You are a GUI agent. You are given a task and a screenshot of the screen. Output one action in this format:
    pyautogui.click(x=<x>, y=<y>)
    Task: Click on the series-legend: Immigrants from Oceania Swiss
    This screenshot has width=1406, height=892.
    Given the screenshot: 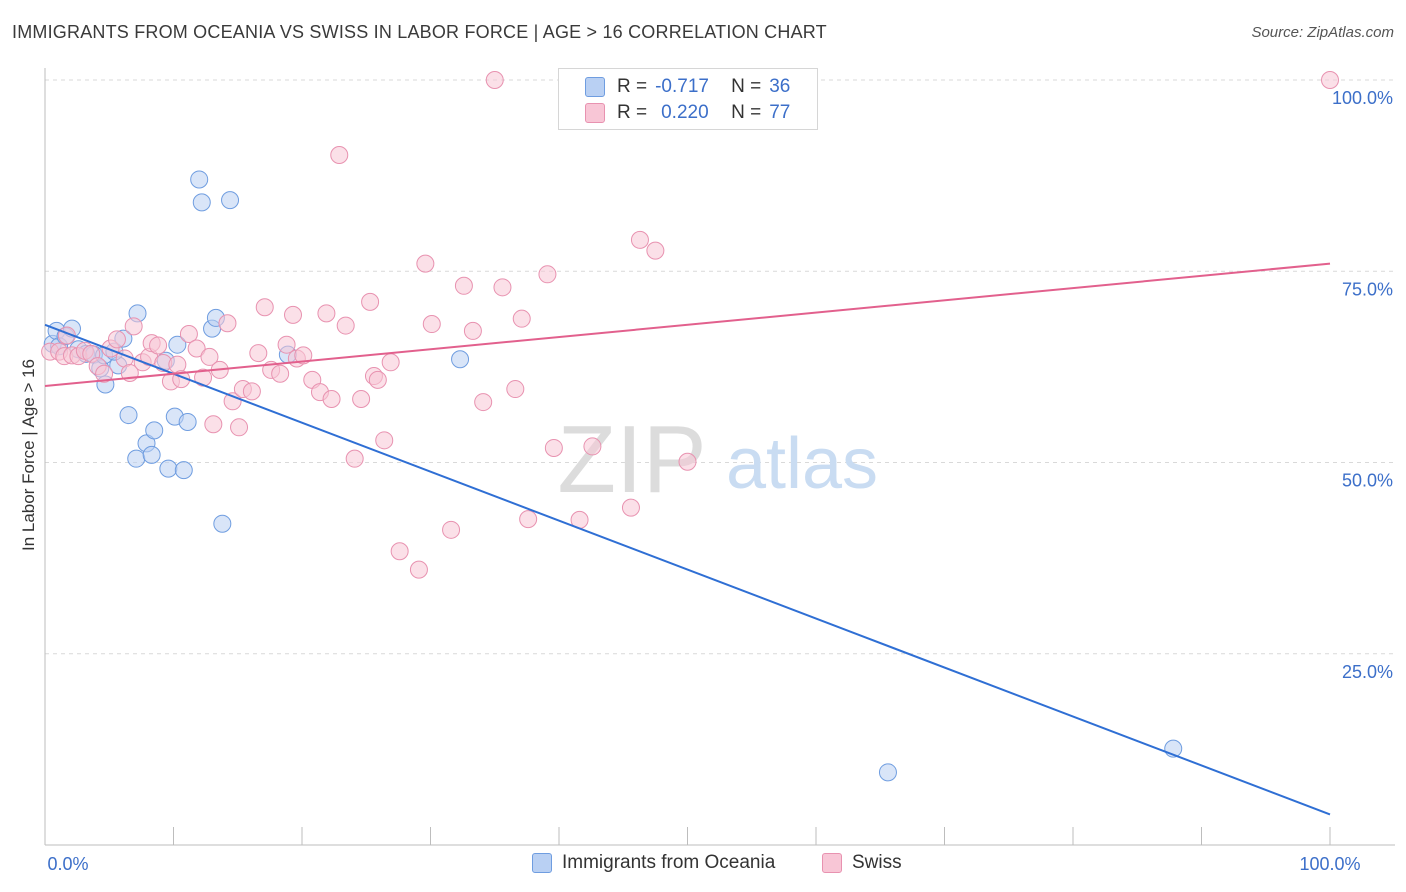 What is the action you would take?
    pyautogui.click(x=703, y=865)
    